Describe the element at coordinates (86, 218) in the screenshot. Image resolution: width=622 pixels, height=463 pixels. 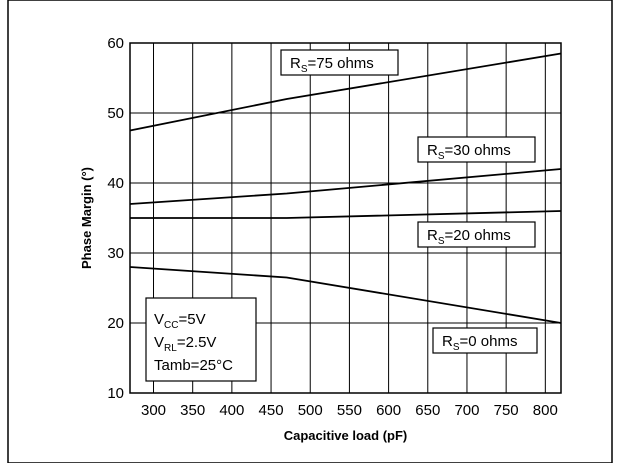
I see `y-axis-title: Phase Margin (°)` at that location.